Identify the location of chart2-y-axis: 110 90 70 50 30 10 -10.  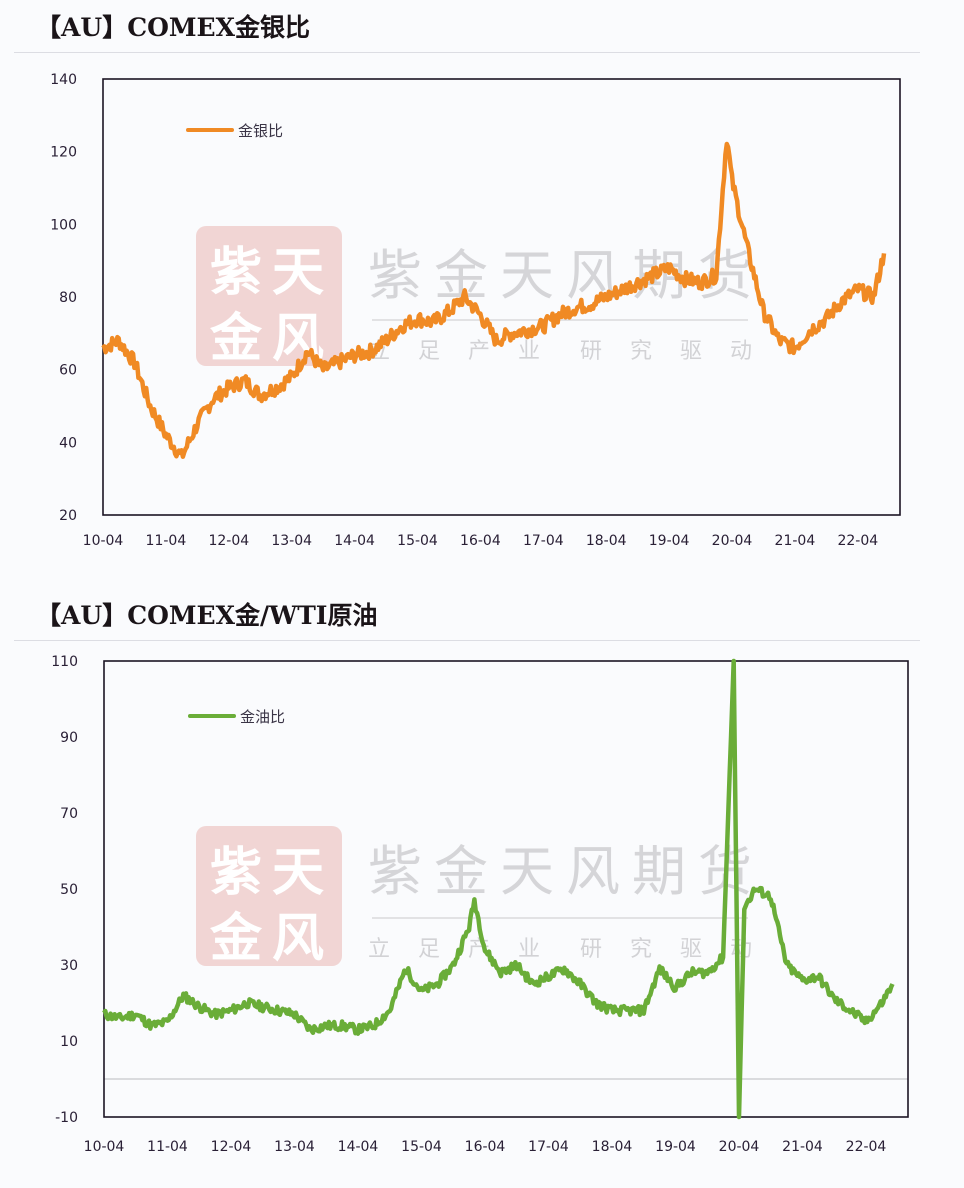
(64, 890).